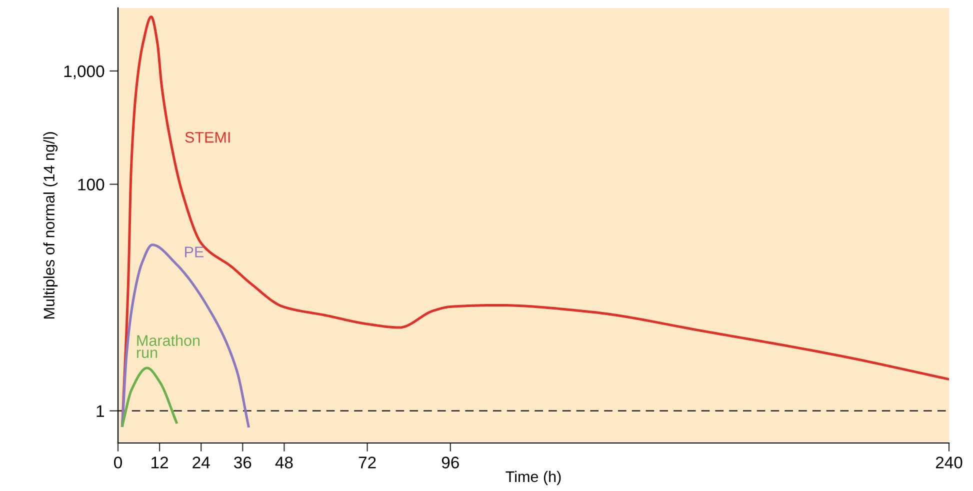 This screenshot has width=973, height=491. What do you see at coordinates (243, 462) in the screenshot?
I see `x-tick-label: 36` at bounding box center [243, 462].